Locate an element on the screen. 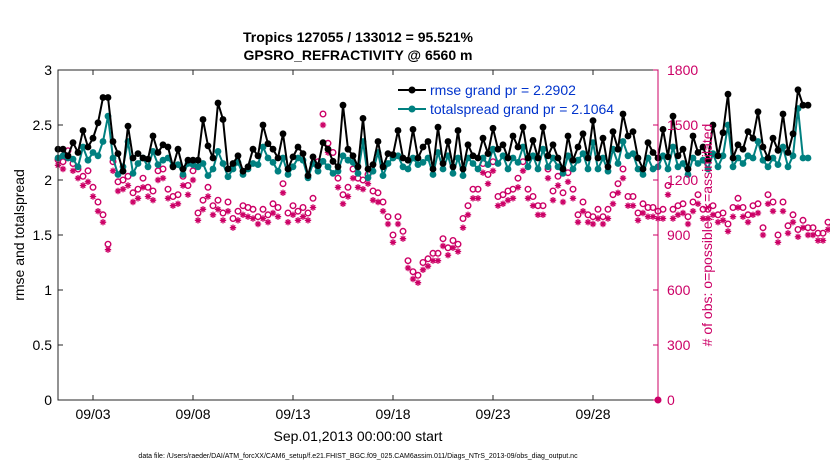  y-tick-label-left: 0 is located at coordinates (48, 400).